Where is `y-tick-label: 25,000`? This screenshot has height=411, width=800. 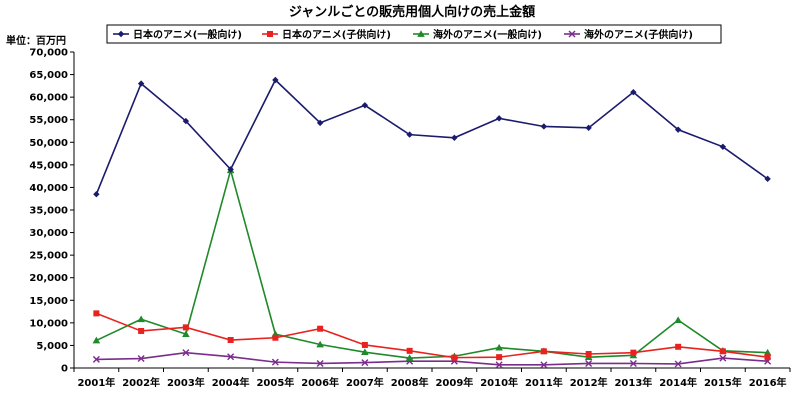
y-tick-label: 25,000 is located at coordinates (48, 256).